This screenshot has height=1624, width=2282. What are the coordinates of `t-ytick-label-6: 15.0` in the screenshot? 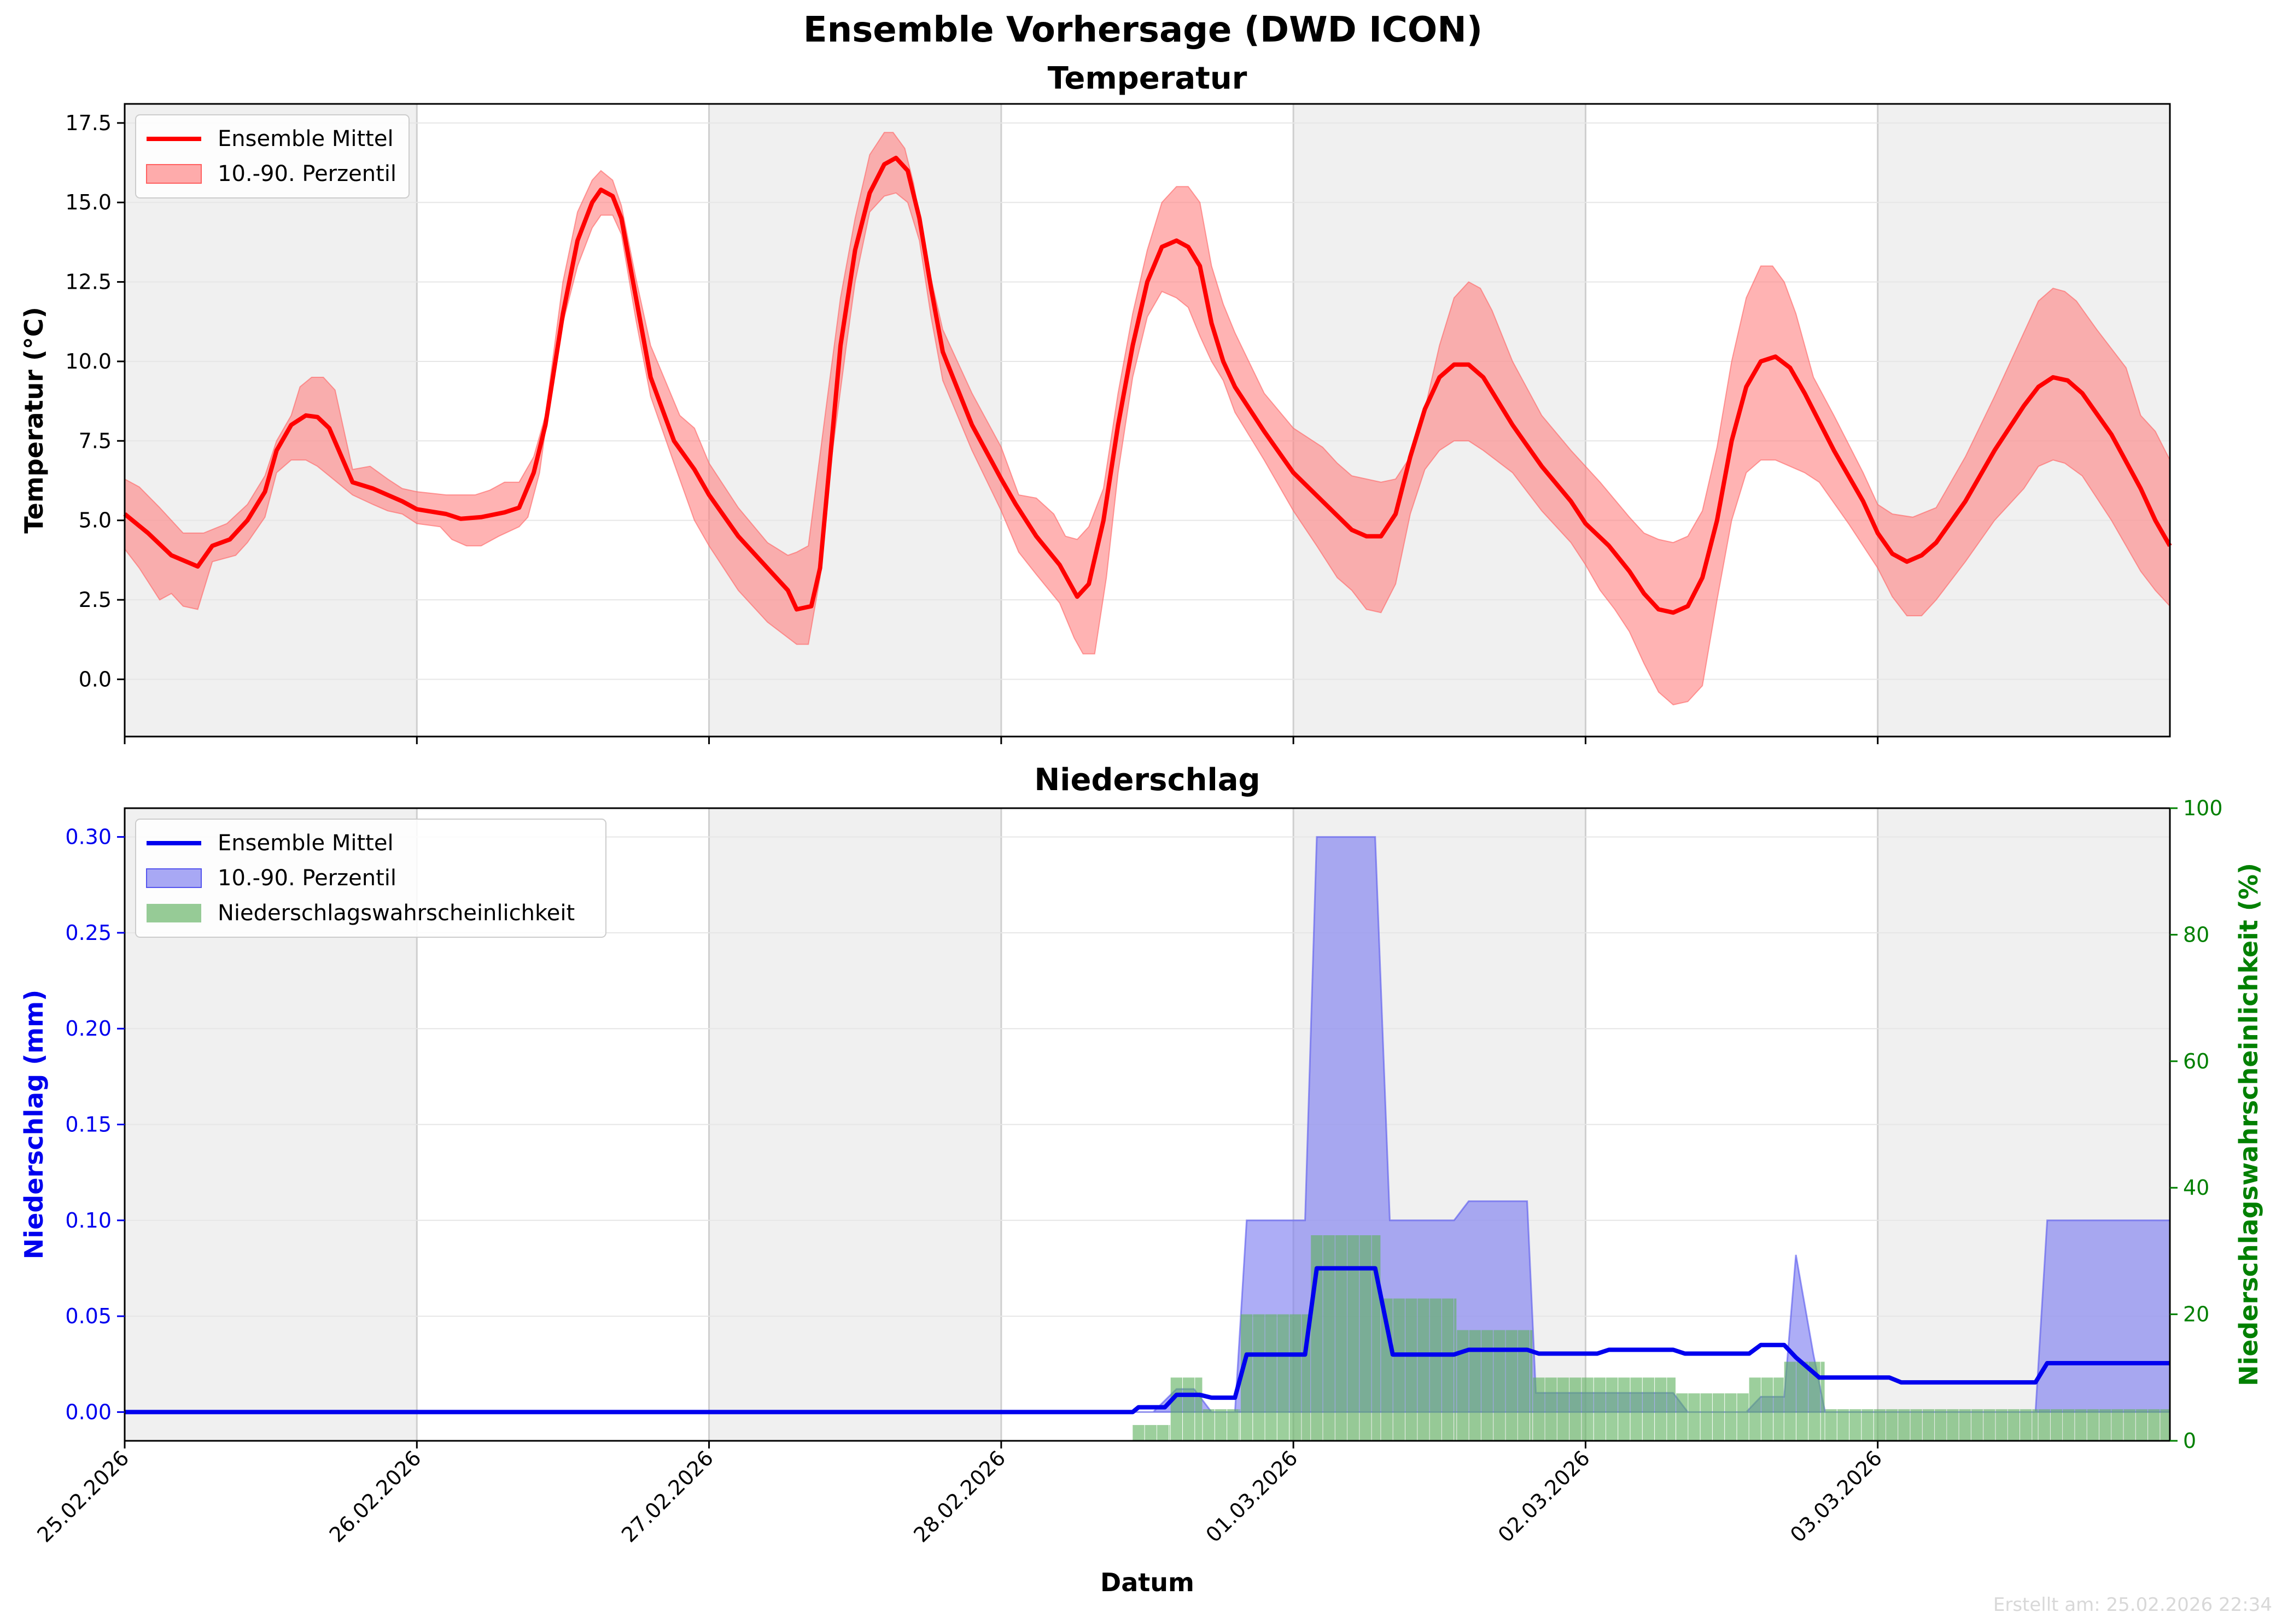 It's located at (88, 202).